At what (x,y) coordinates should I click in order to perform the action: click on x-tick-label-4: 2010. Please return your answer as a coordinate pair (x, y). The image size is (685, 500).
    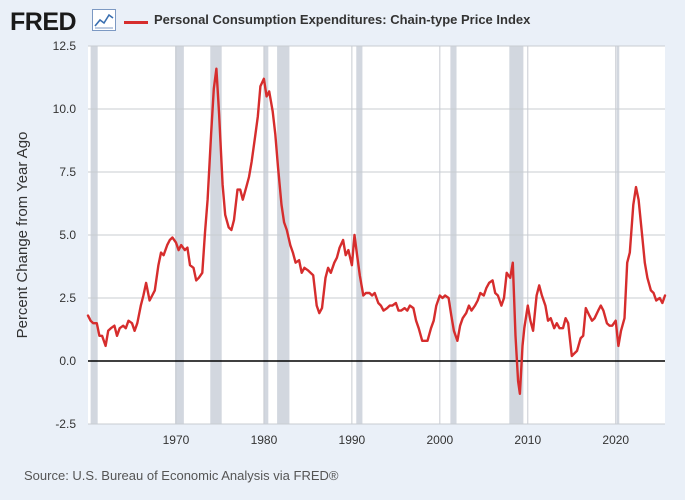
    Looking at the image, I should click on (527, 440).